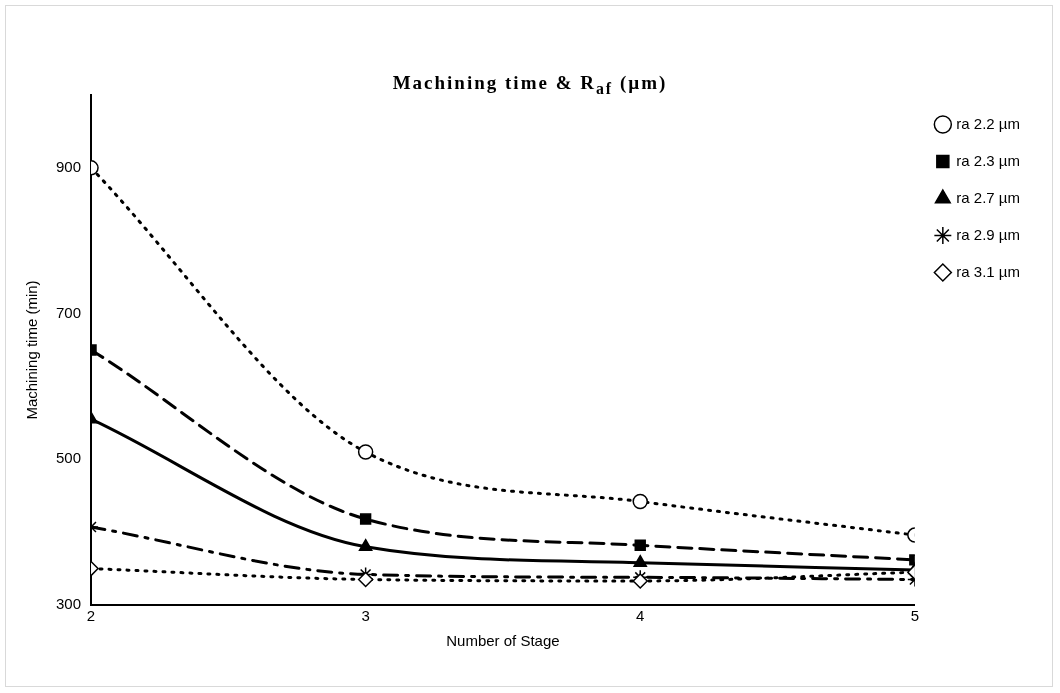  What do you see at coordinates (91, 616) in the screenshot?
I see `x-tick-label: 2` at bounding box center [91, 616].